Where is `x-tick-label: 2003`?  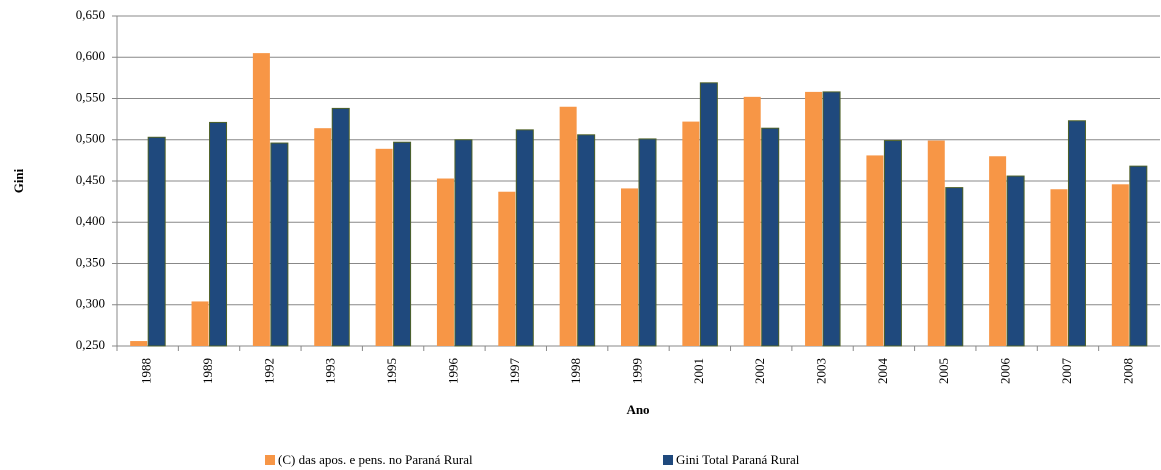
x-tick-label: 2003 is located at coordinates (821, 371).